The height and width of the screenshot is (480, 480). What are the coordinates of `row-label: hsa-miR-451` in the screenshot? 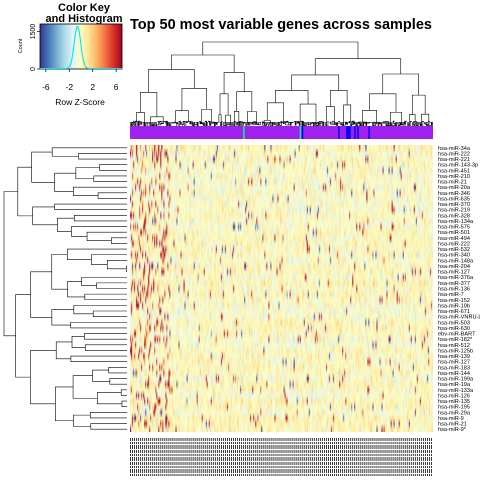 It's located at (454, 171).